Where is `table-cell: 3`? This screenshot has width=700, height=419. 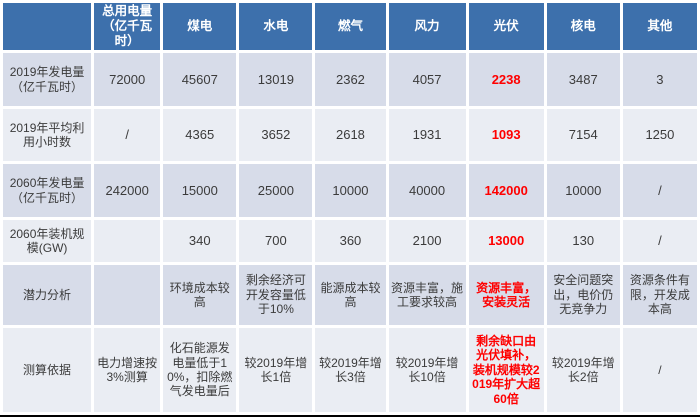 table-cell: 3 is located at coordinates (659, 79).